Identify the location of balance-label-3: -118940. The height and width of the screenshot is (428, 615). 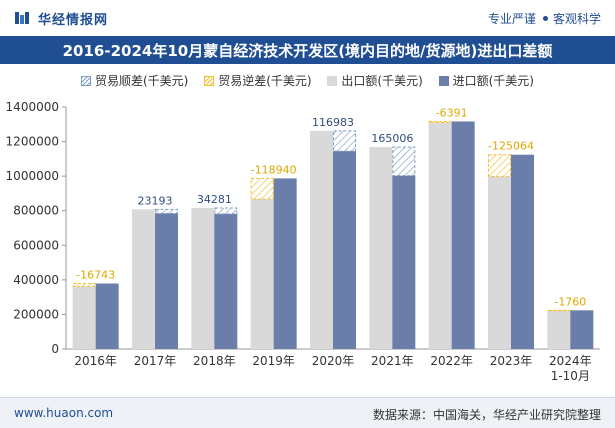
(274, 169).